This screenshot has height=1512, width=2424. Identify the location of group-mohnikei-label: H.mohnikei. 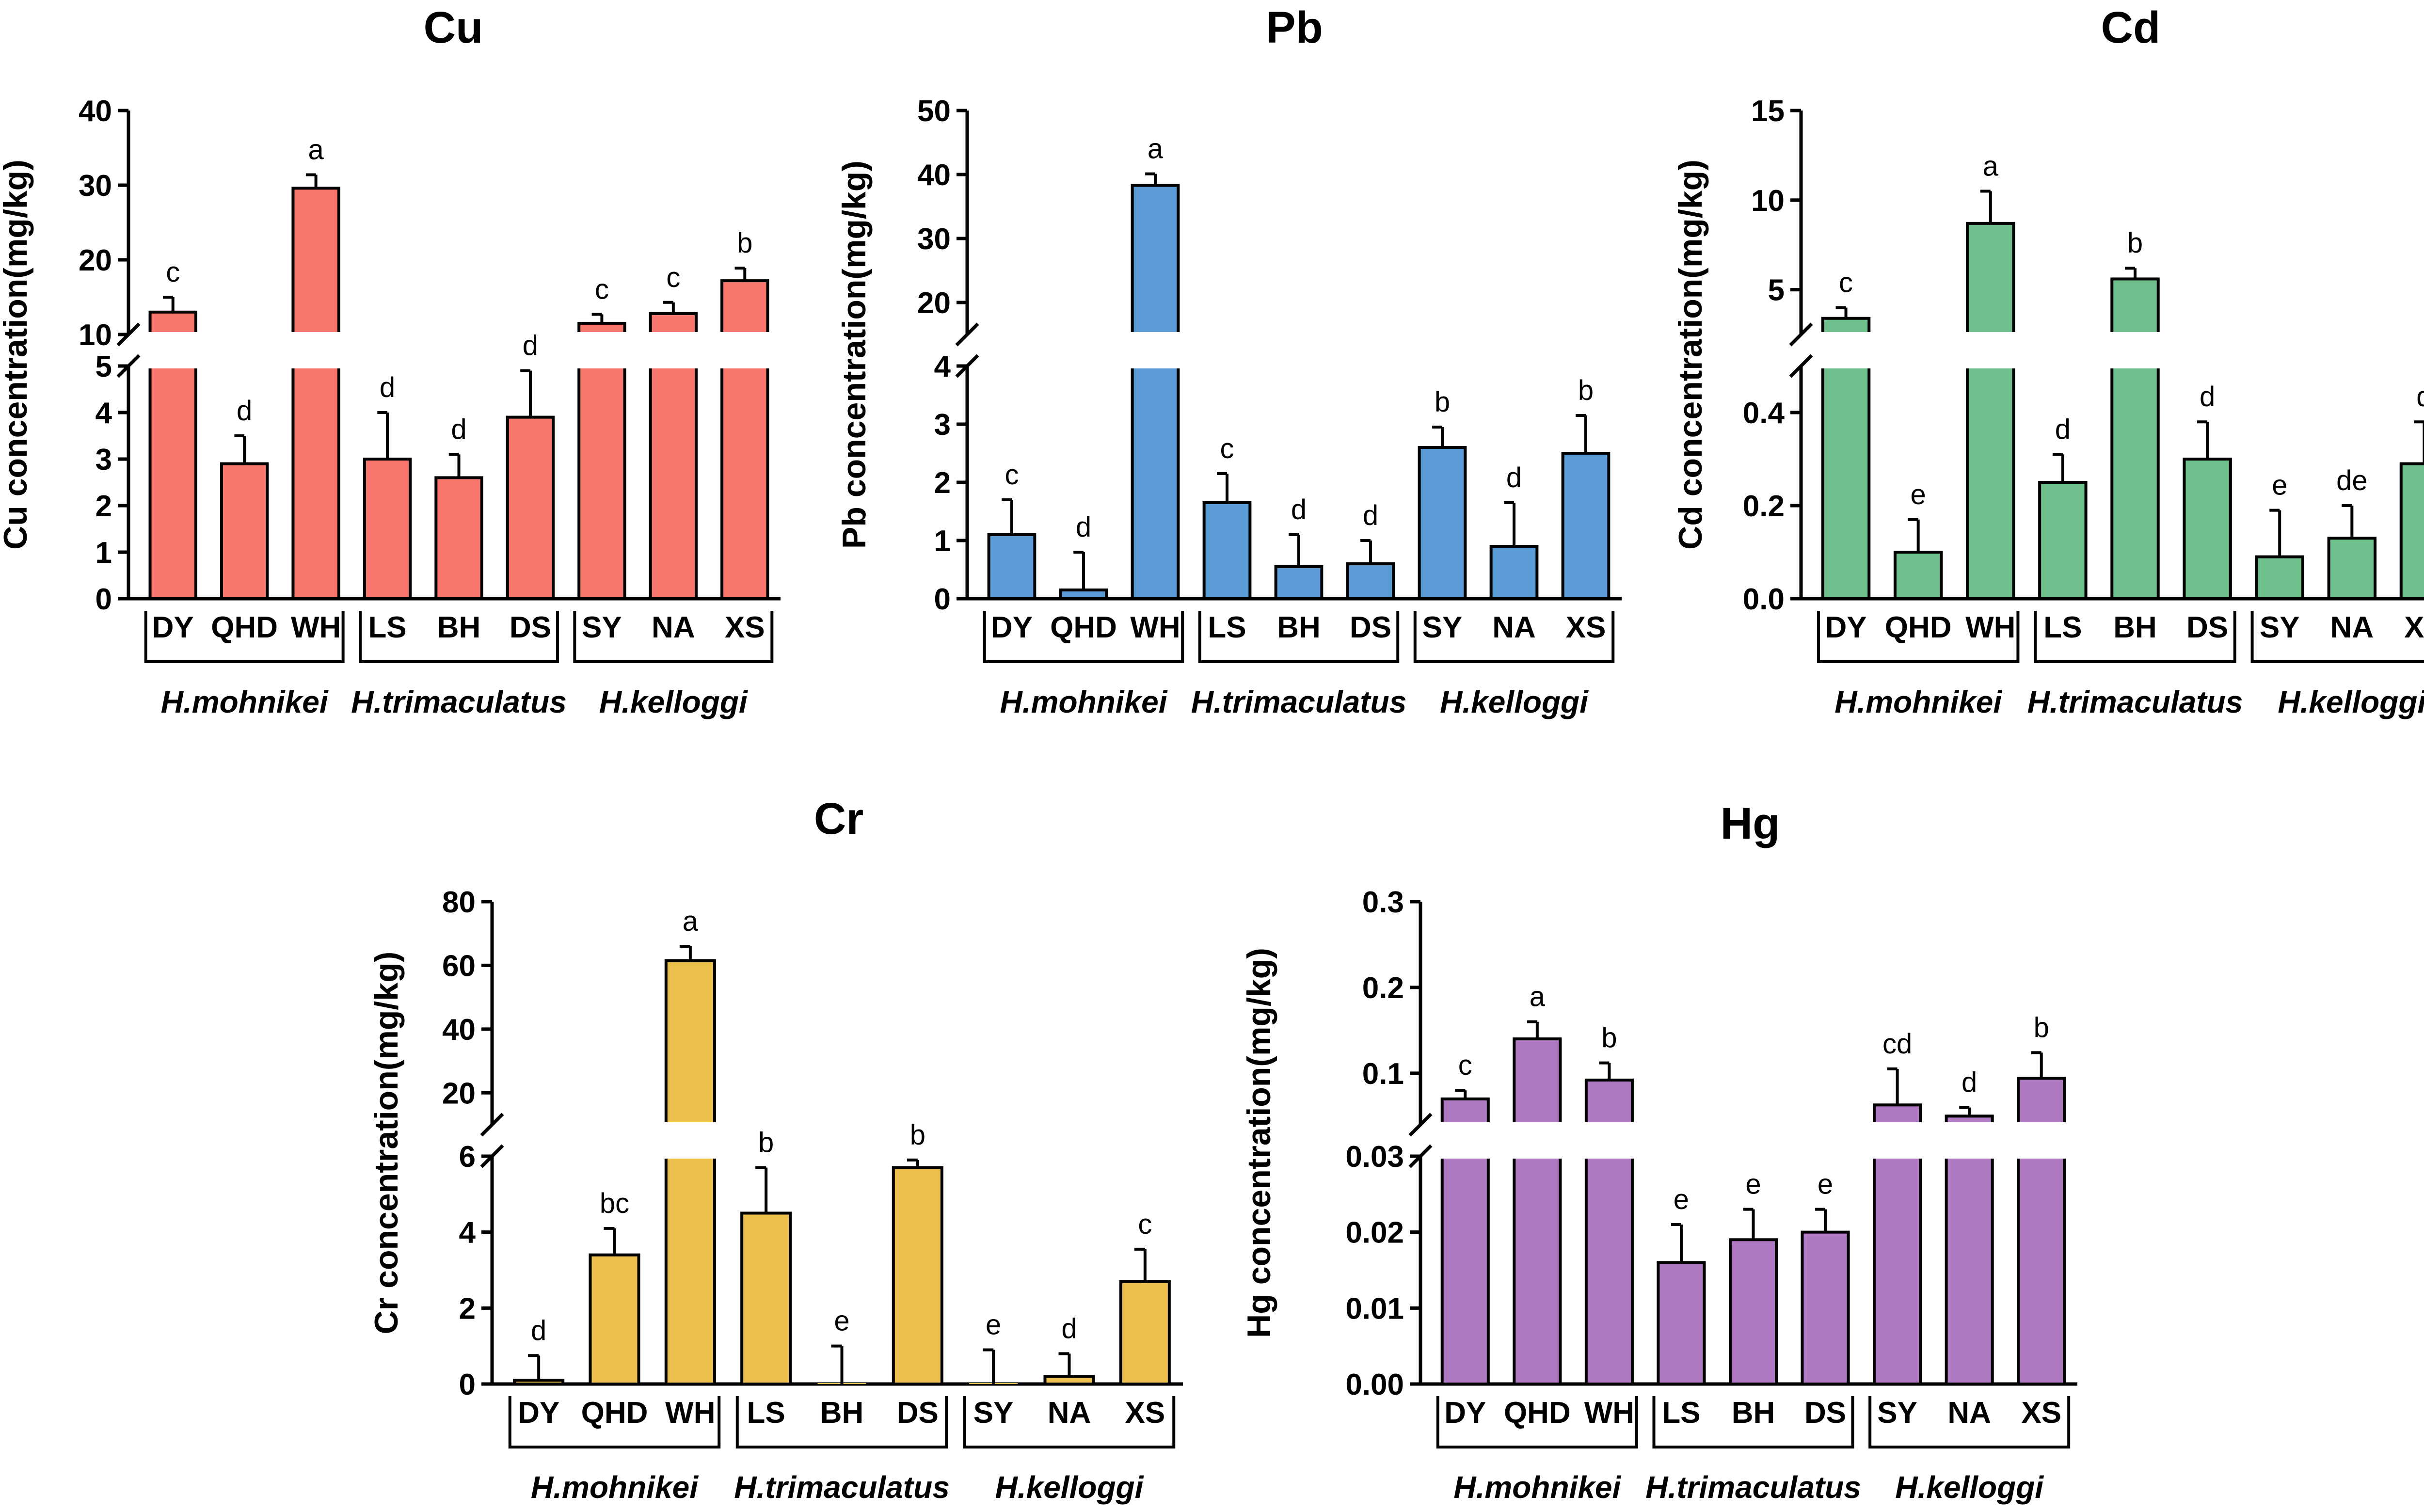
(615, 1487).